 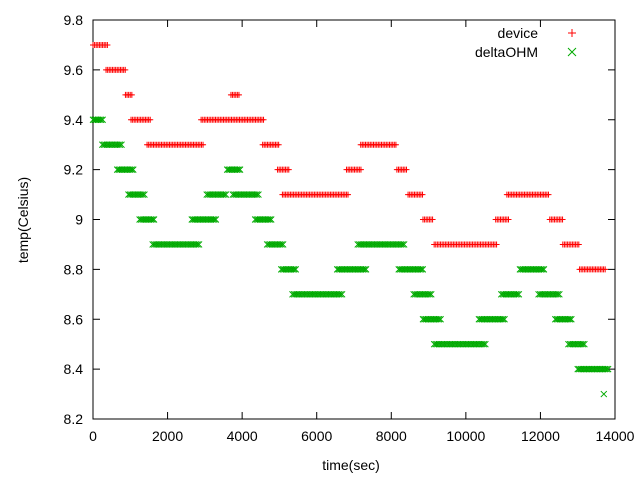 I want to click on y-tick-label: 8.8, so click(x=74, y=269).